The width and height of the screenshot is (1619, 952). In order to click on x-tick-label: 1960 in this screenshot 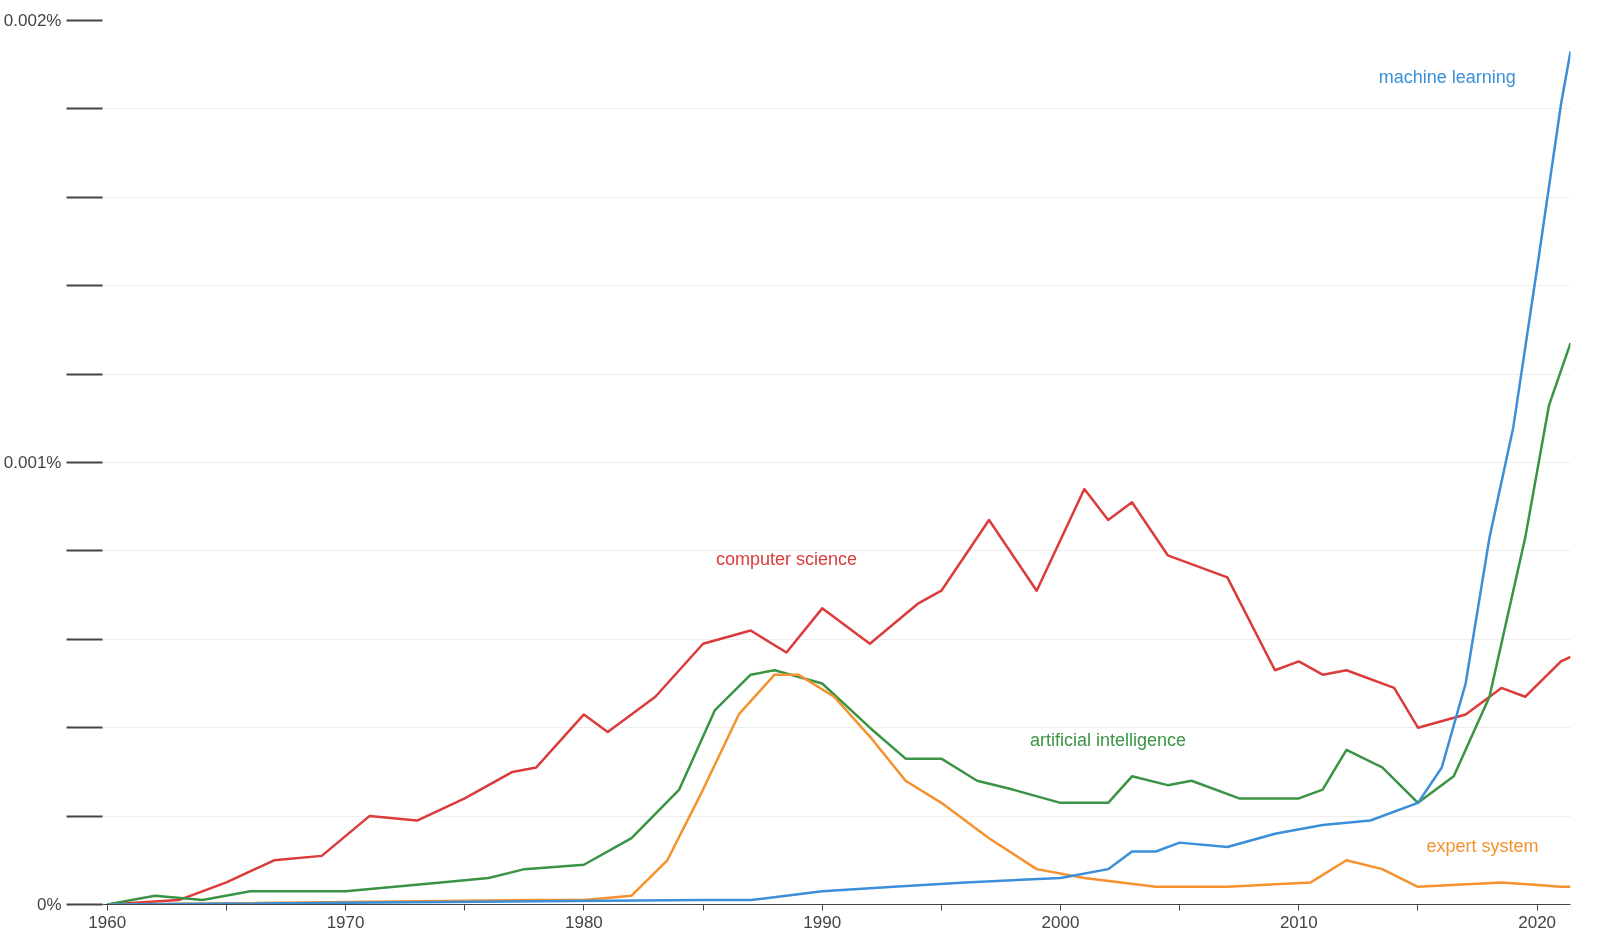, I will do `click(107, 922)`.